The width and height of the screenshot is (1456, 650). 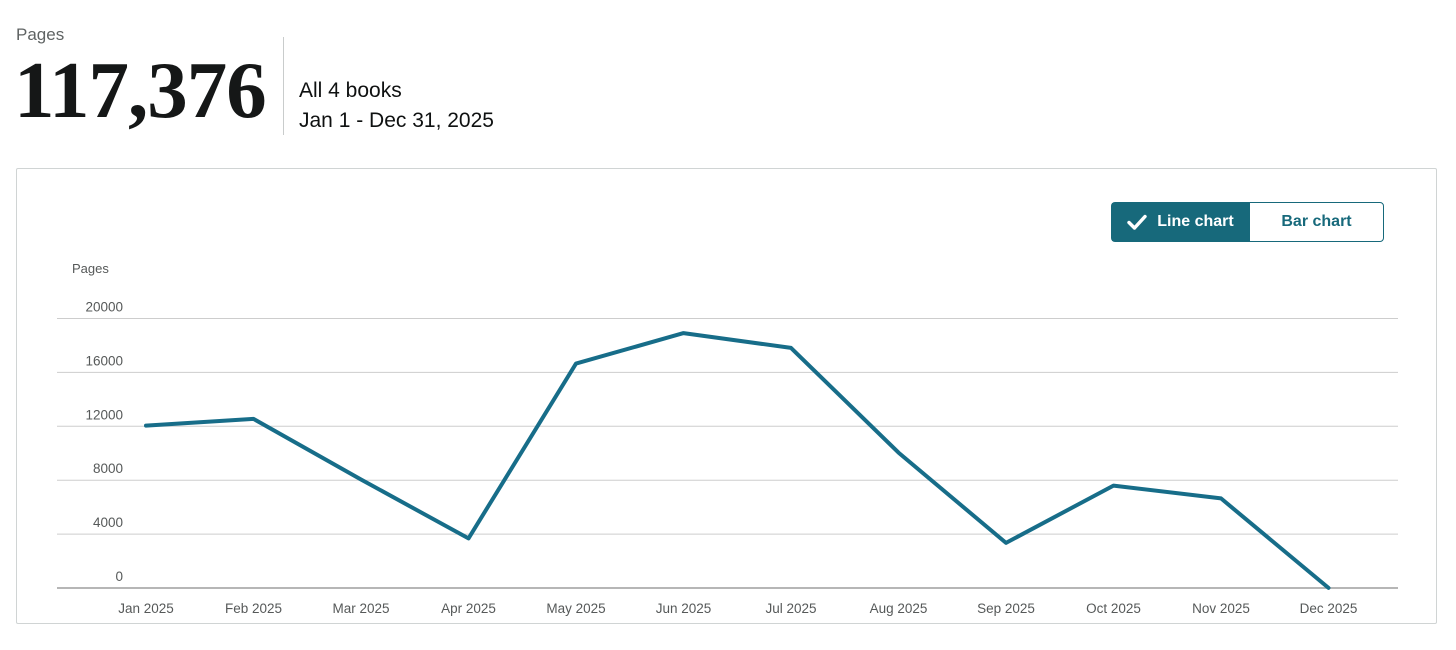 I want to click on x-tick-label: Apr 2025, so click(x=468, y=608).